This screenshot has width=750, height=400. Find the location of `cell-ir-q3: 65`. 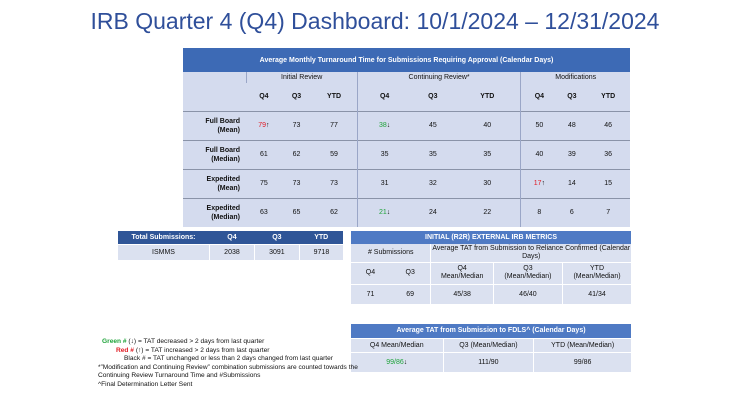

cell-ir-q3: 65 is located at coordinates (296, 212).